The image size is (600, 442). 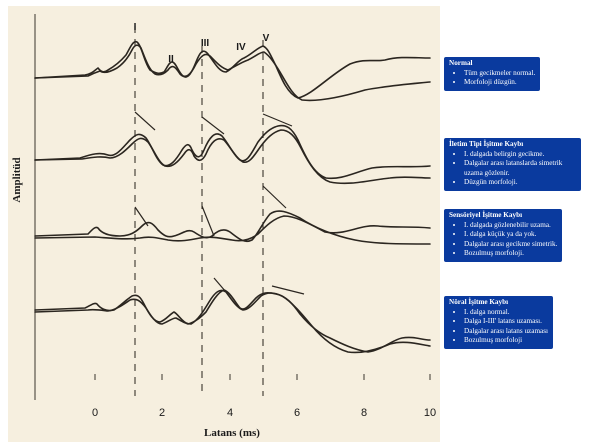 What do you see at coordinates (461, 63) in the screenshot?
I see `note-normal-title: Normal` at bounding box center [461, 63].